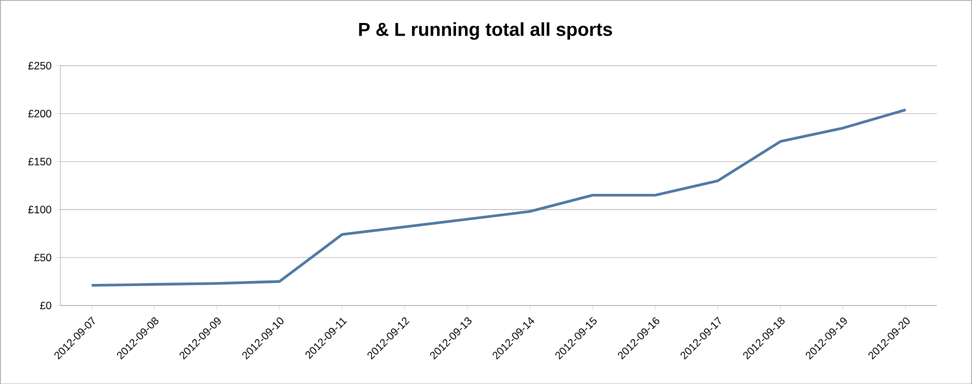 Image resolution: width=972 pixels, height=384 pixels. Describe the element at coordinates (485, 31) in the screenshot. I see `chart-title: P & L running total all sports` at that location.